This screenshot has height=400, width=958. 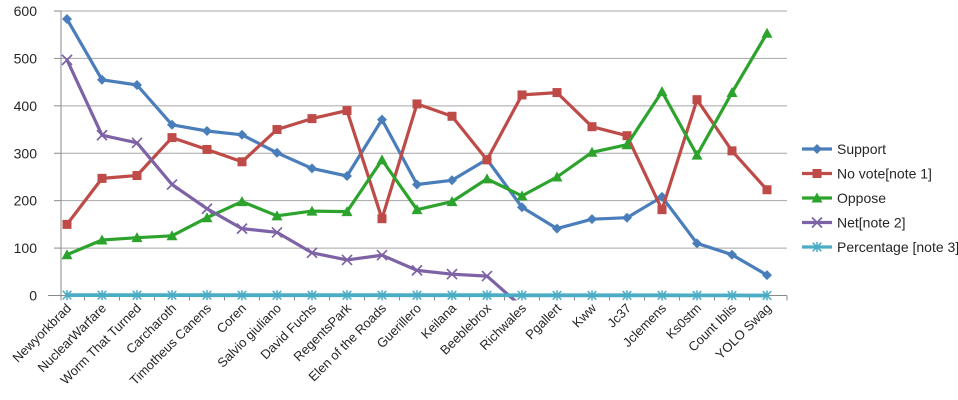 I want to click on legend-item-net: Net[note 2], so click(x=854, y=223).